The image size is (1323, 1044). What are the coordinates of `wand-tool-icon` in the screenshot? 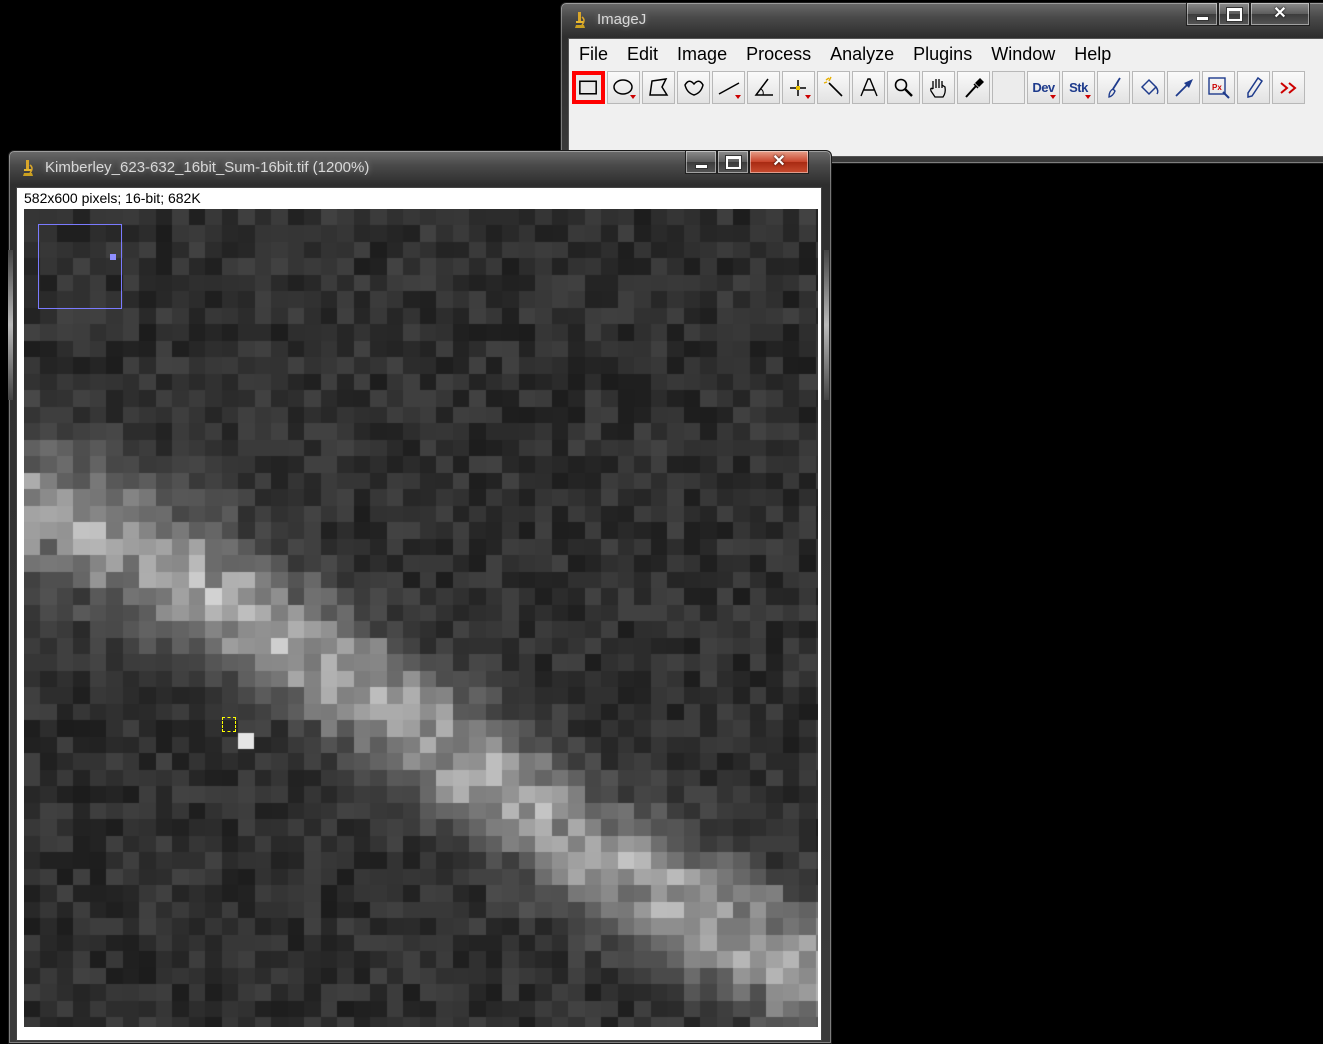 It's located at (833, 86).